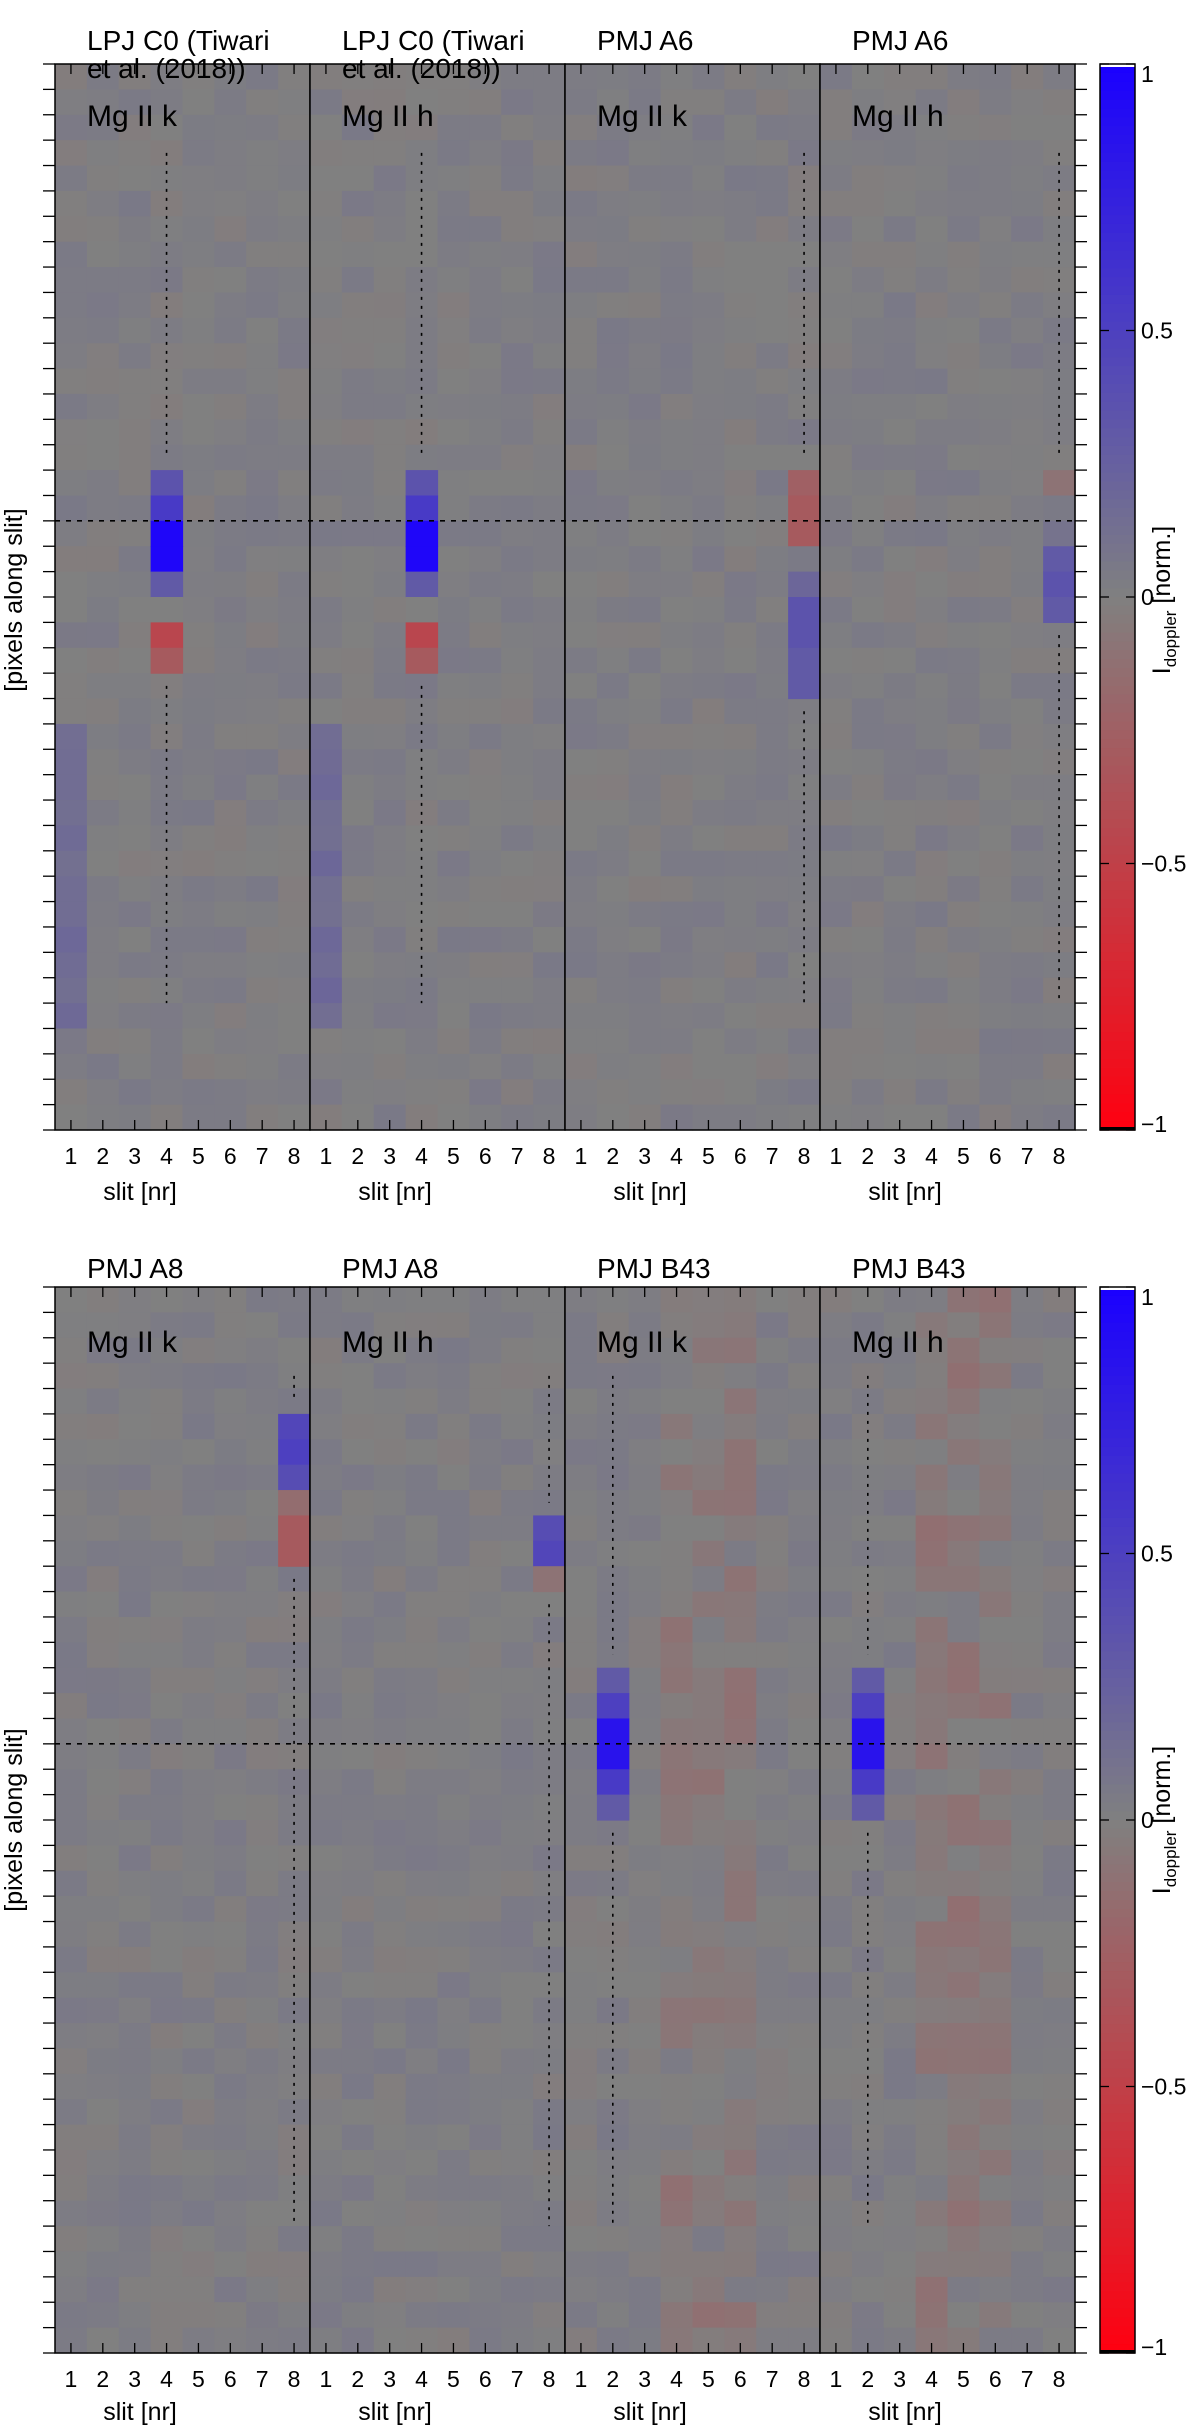  Describe the element at coordinates (14, 599) in the screenshot. I see `y-axis-label: [pixels along slit]` at that location.